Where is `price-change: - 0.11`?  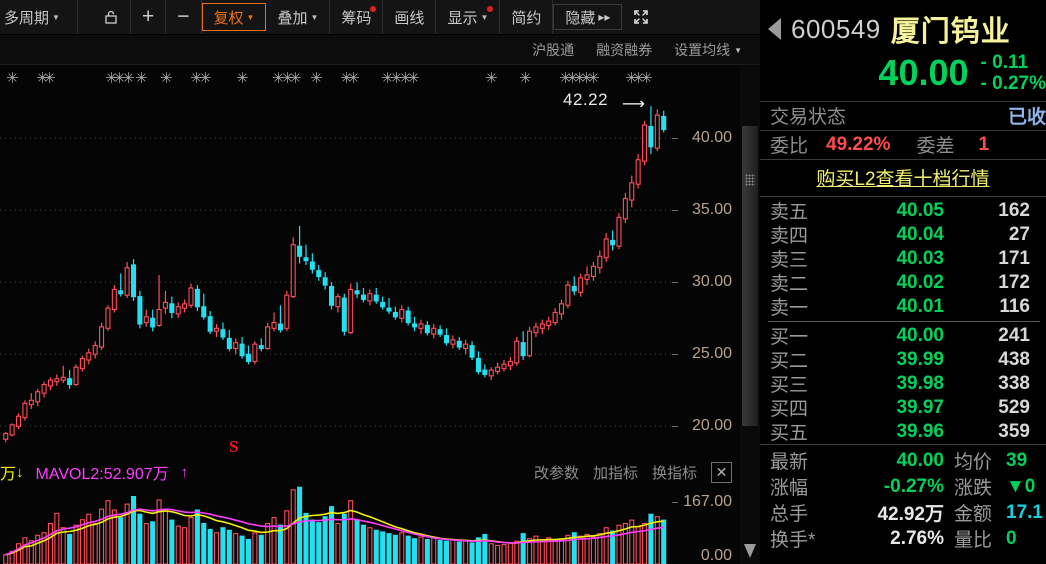
price-change: - 0.11 is located at coordinates (1004, 62).